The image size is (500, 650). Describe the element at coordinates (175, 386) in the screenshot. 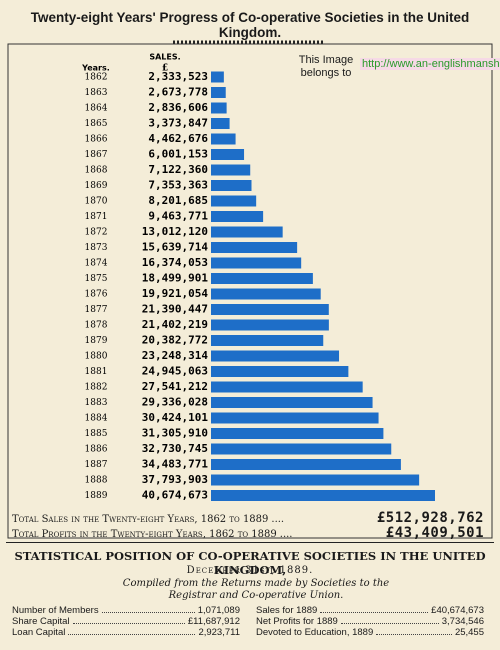

I see `value-label: 27,541,212` at that location.